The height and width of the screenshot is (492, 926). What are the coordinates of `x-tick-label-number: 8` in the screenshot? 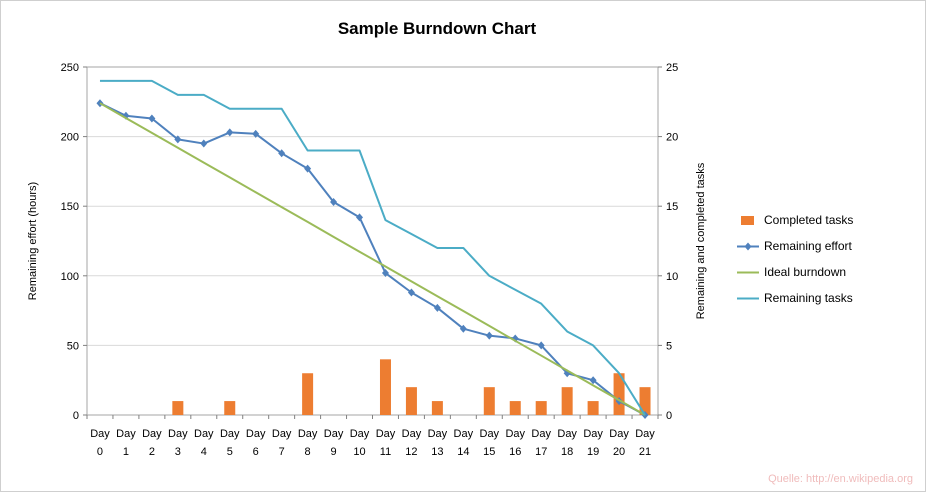 It's located at (308, 452).